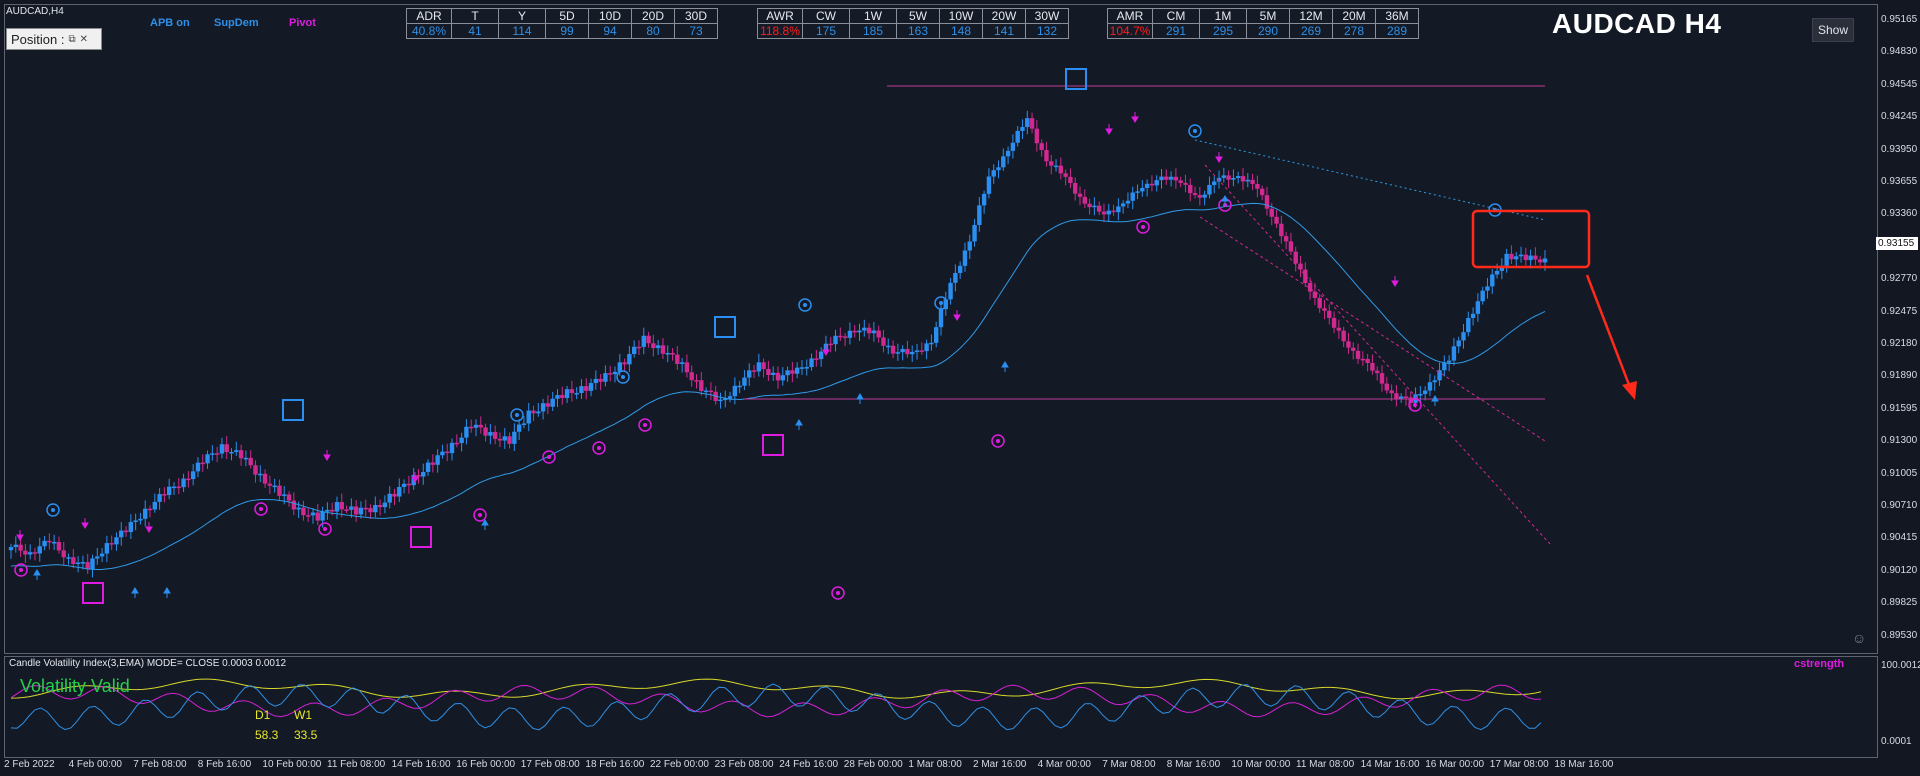 The height and width of the screenshot is (776, 1920). I want to click on table-header: 10W, so click(961, 16).